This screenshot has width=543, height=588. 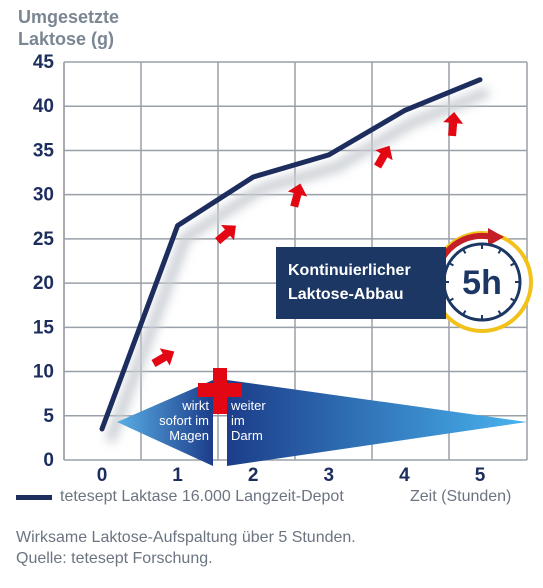 I want to click on y-tick-label: 20, so click(x=43, y=283).